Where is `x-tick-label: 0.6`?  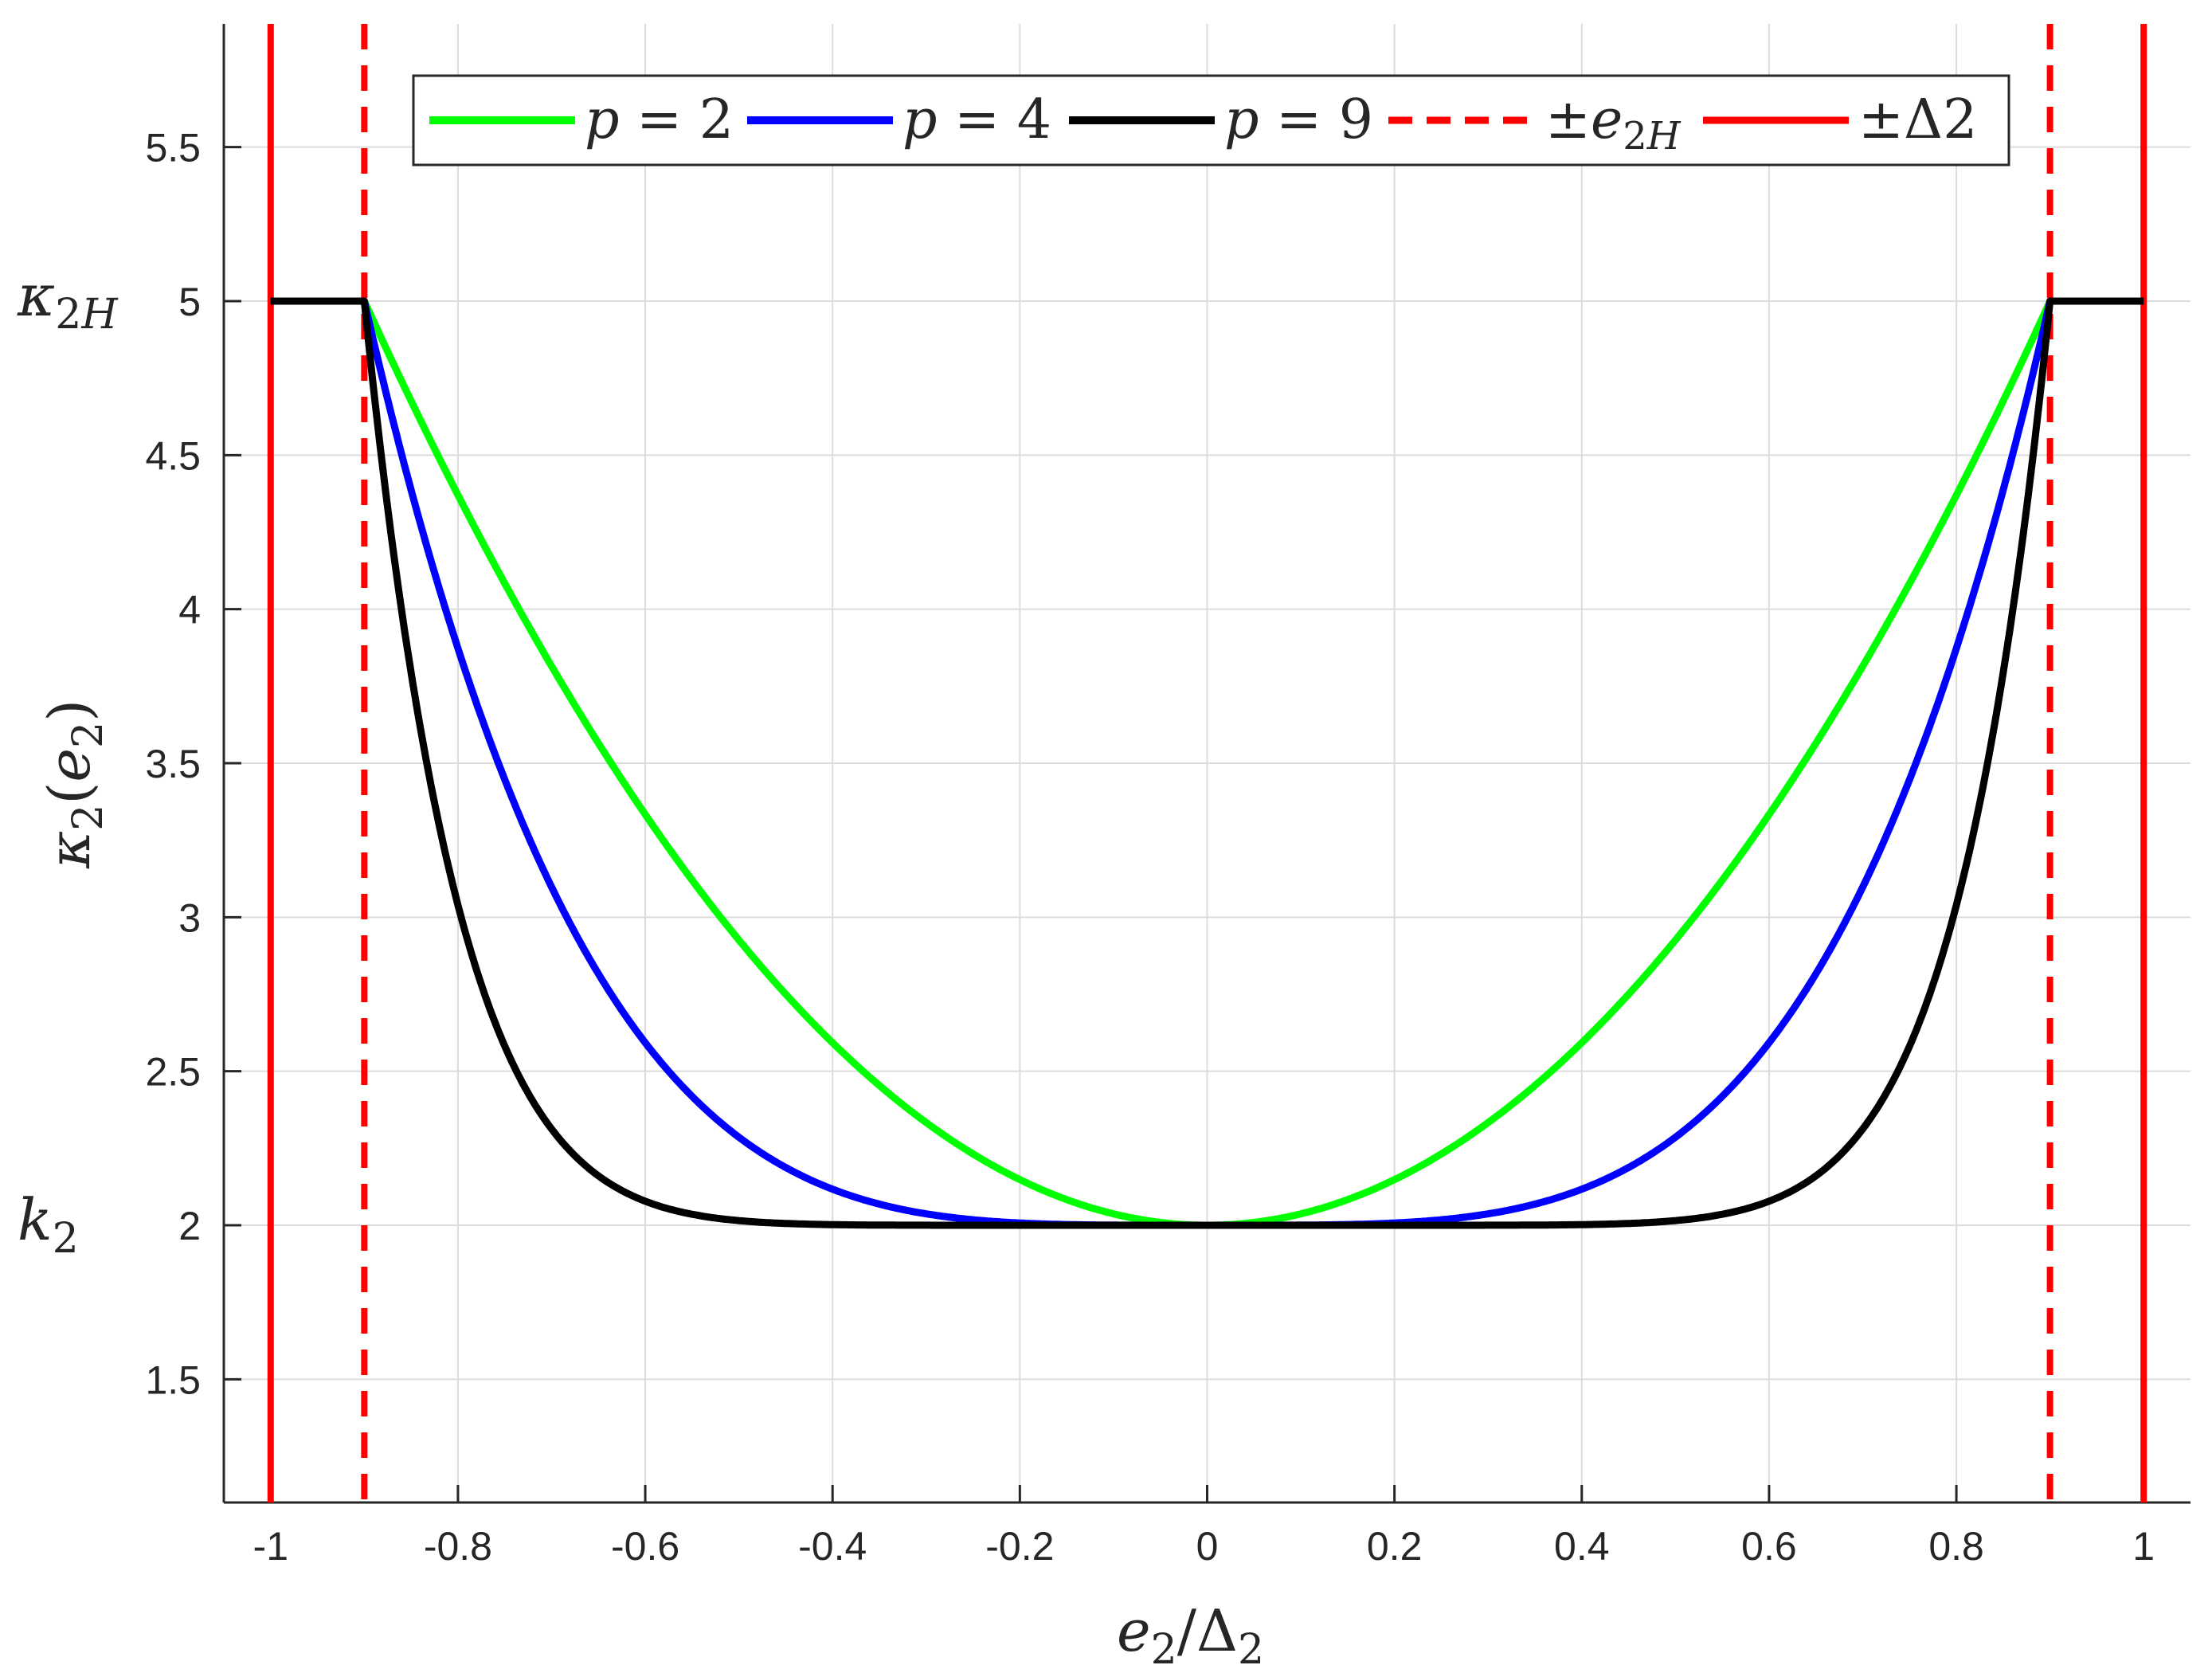
x-tick-label: 0.6 is located at coordinates (1769, 1546).